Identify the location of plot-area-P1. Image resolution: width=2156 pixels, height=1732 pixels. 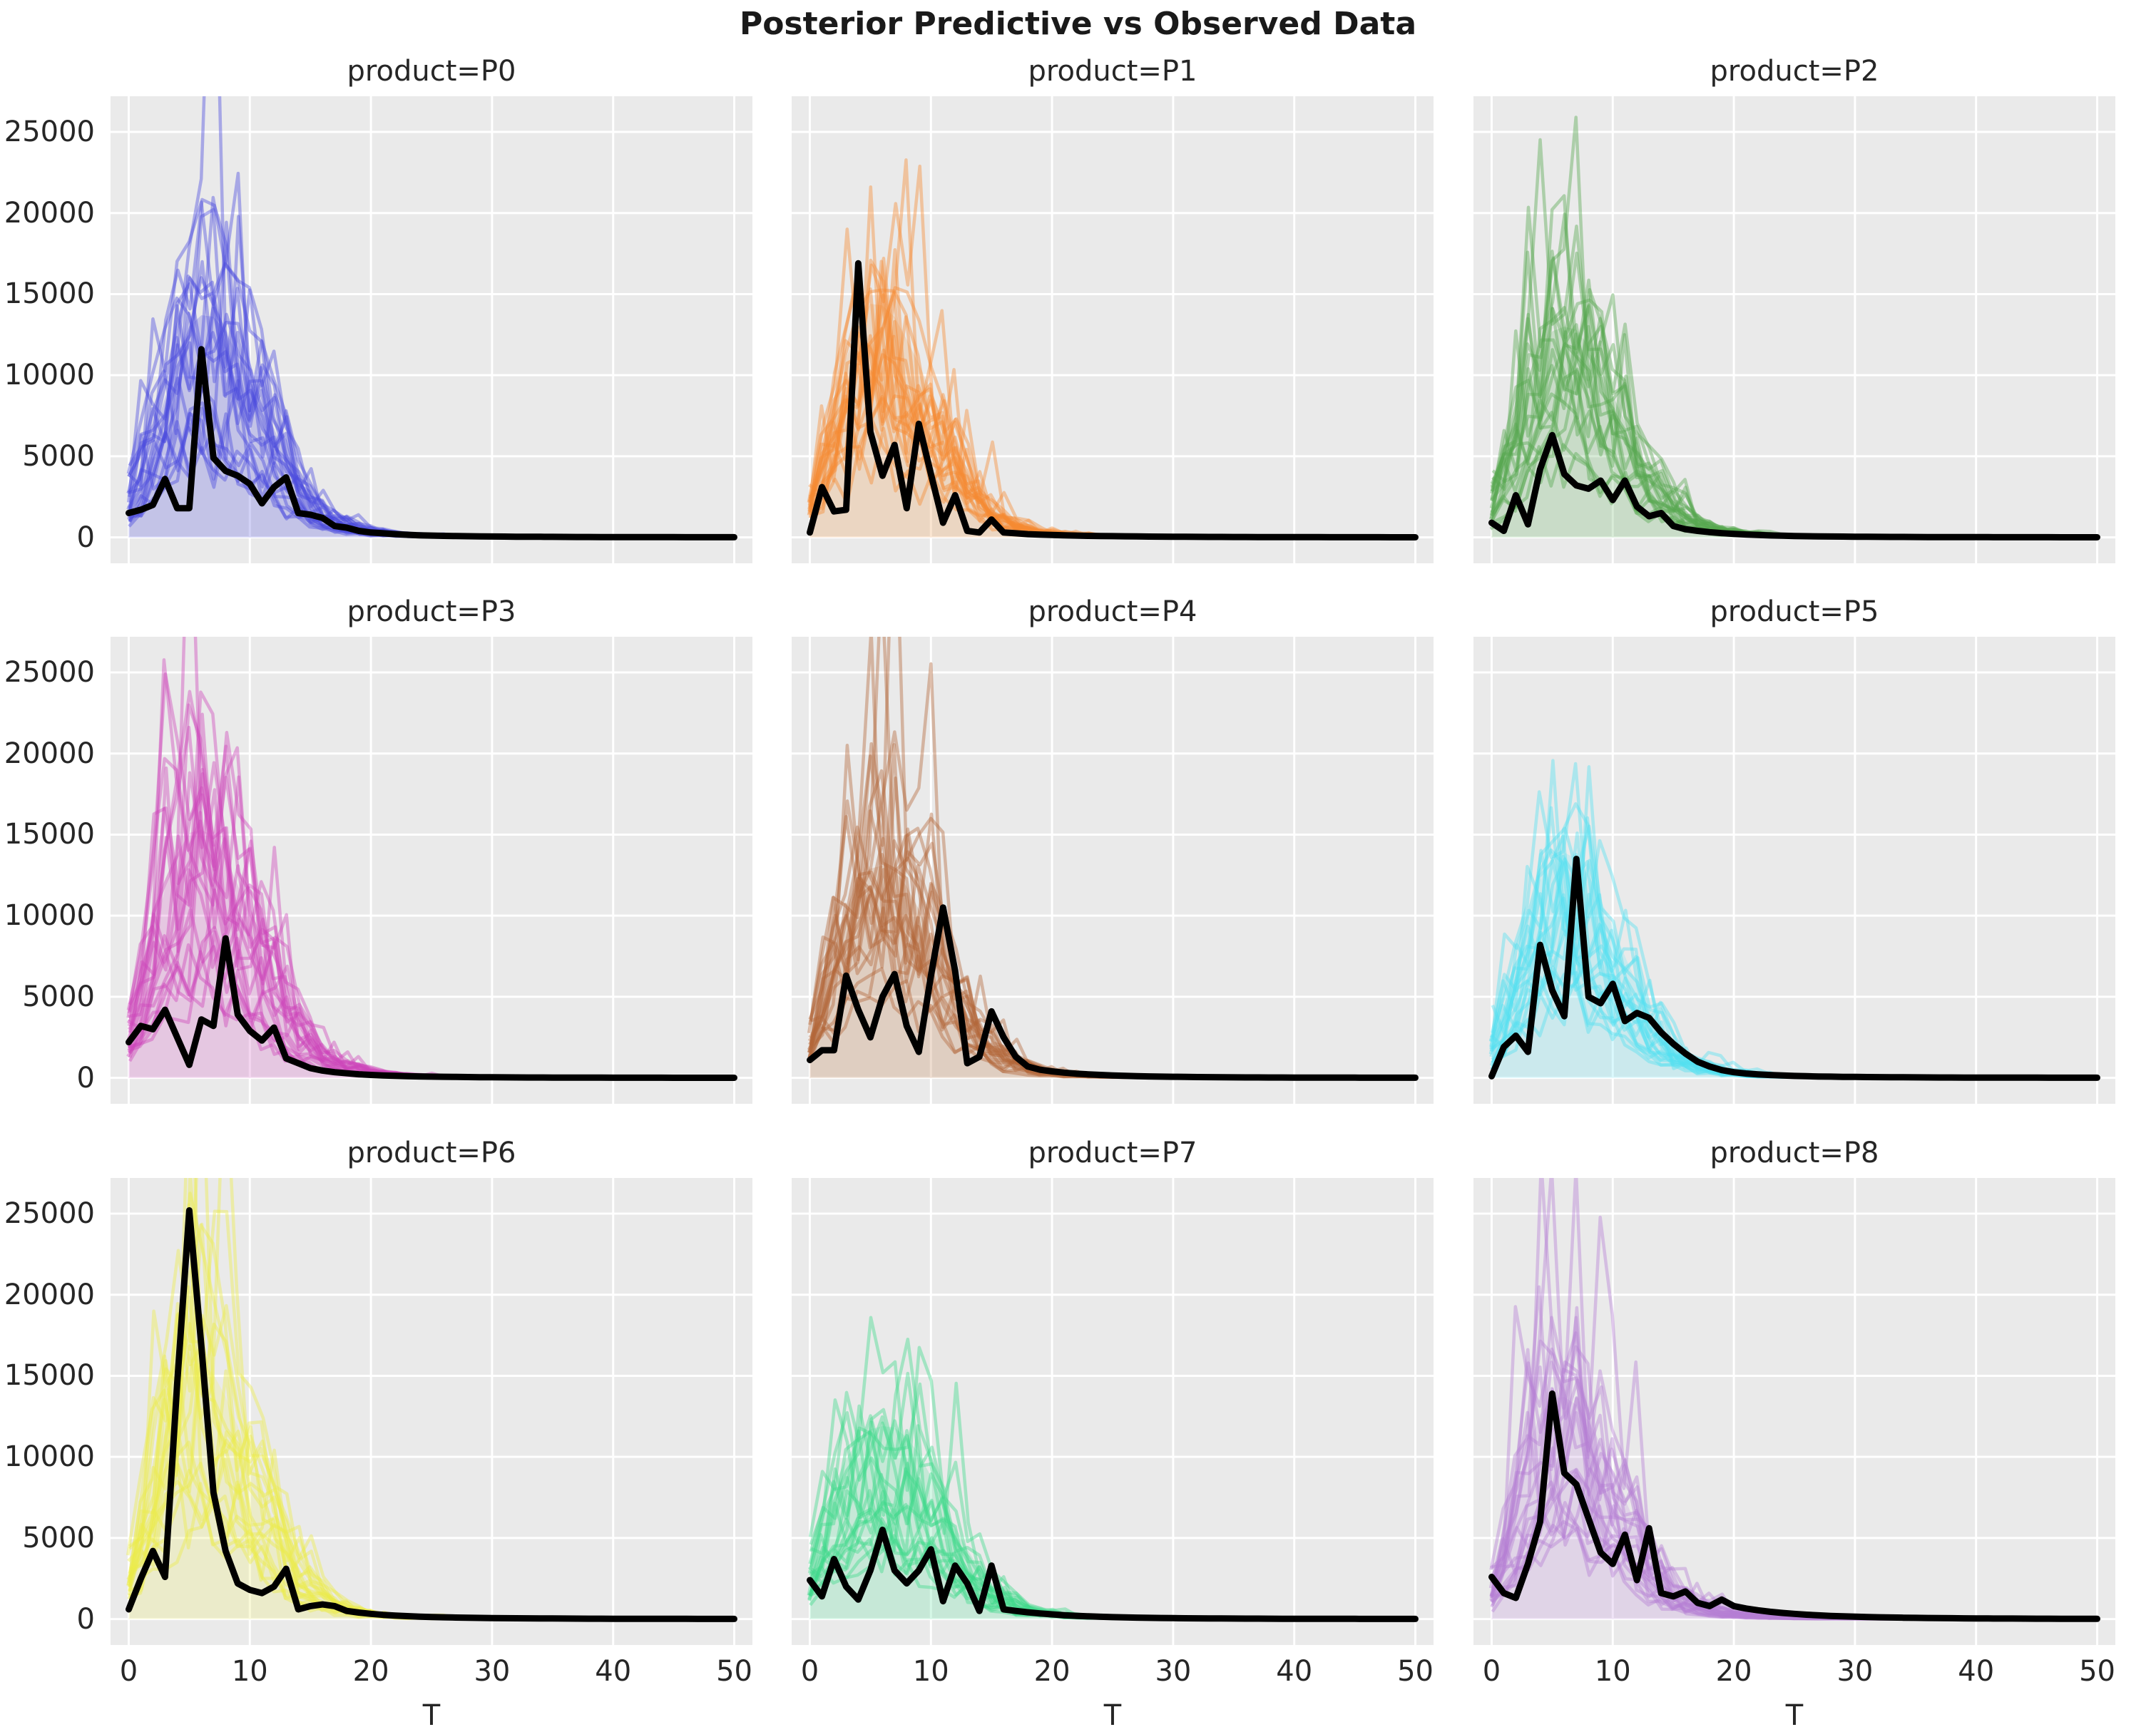
(1113, 329).